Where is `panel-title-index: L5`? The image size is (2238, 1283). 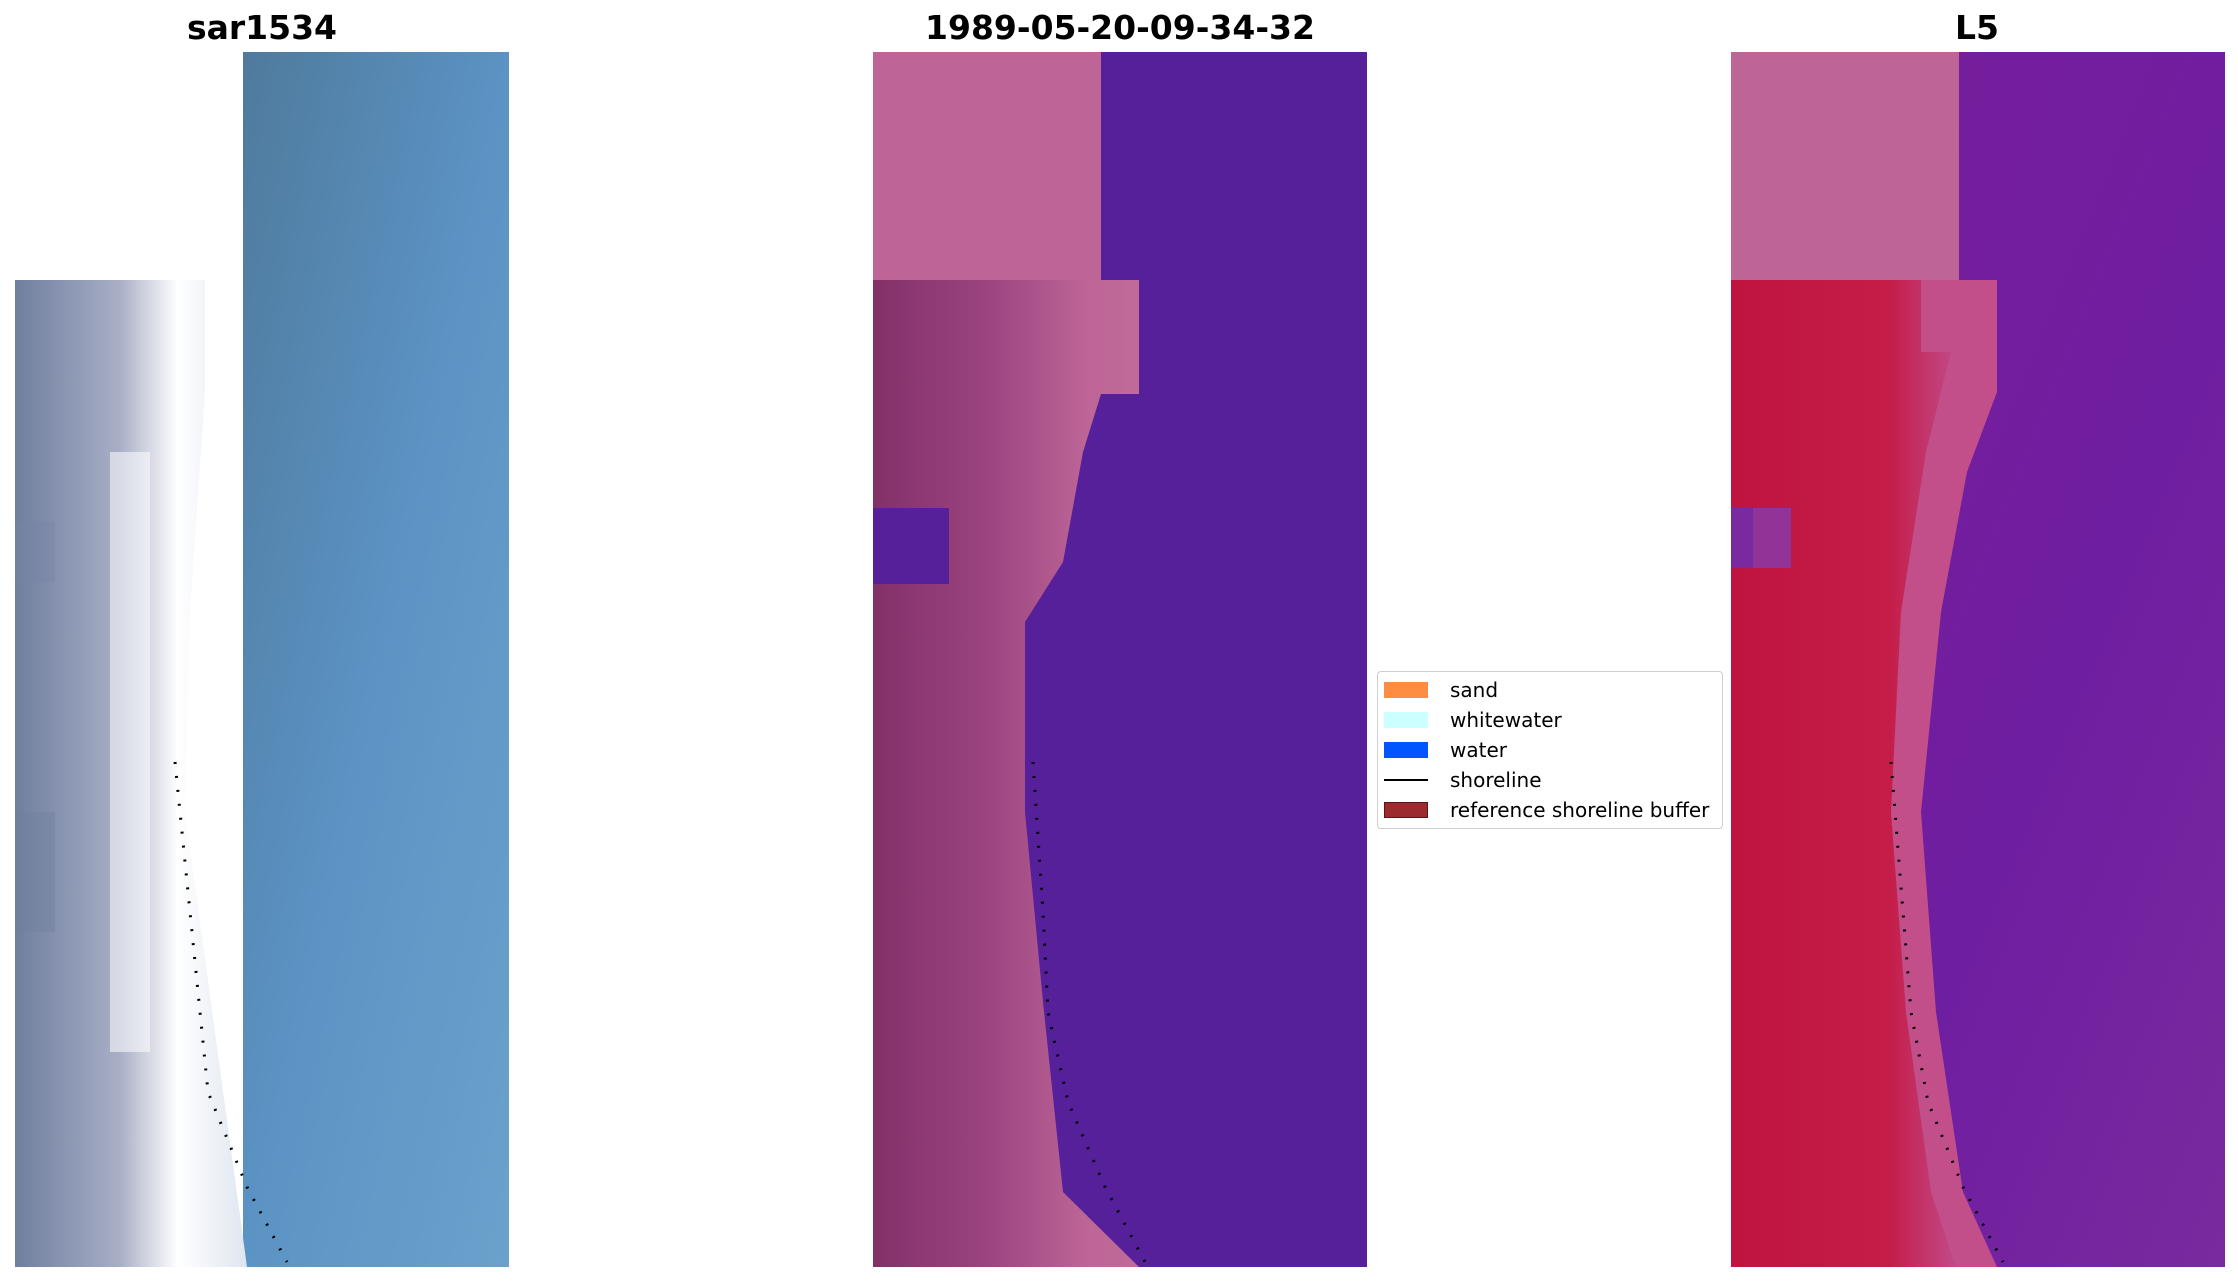
panel-title-index: L5 is located at coordinates (1977, 27).